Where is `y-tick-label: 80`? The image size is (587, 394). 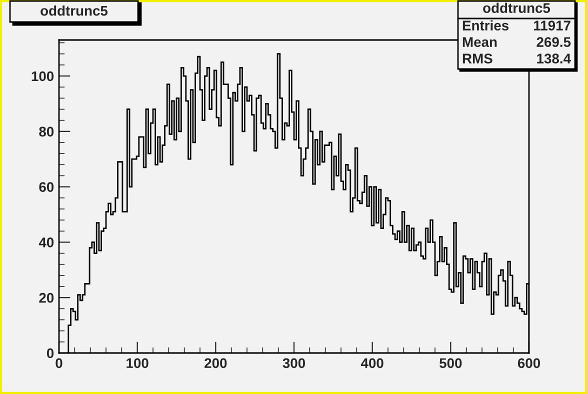 y-tick-label: 80 is located at coordinates (46, 131).